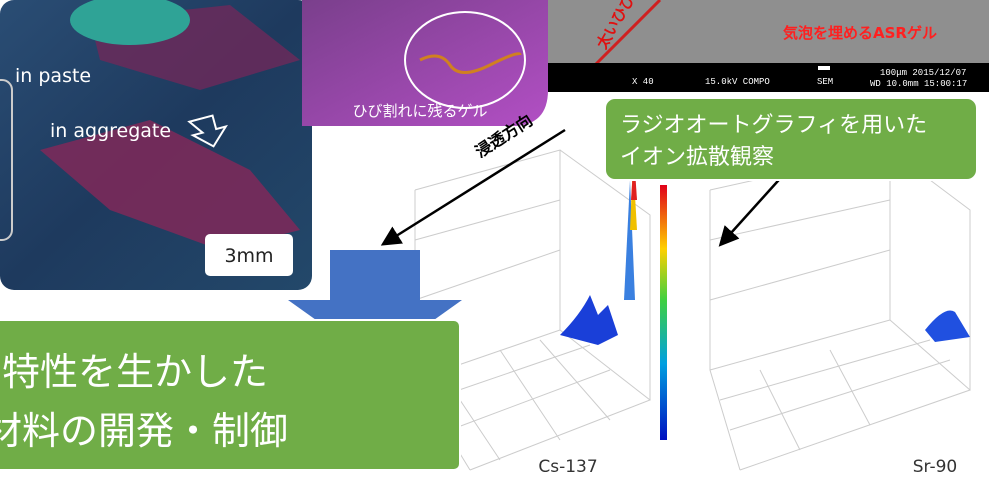  I want to click on sem-info: SEM, so click(825, 82).